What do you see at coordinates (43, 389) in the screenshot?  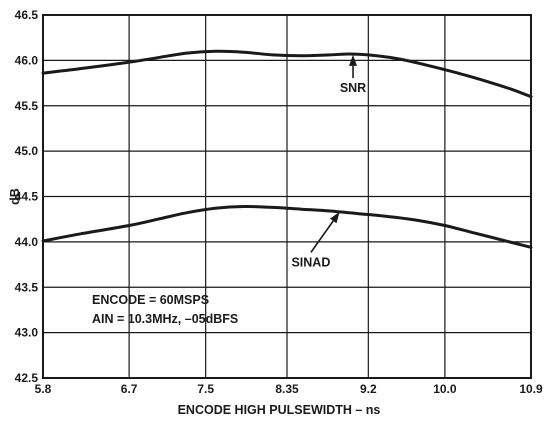 I see `x-tick-label: 5.8` at bounding box center [43, 389].